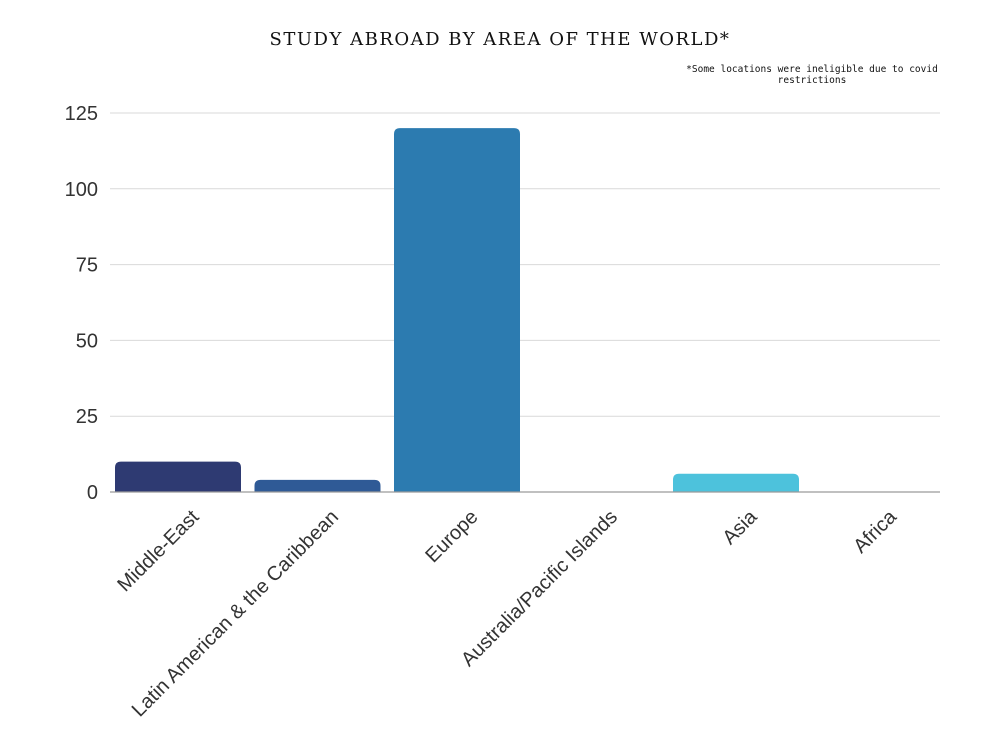 The height and width of the screenshot is (750, 1000). I want to click on y-tick-label: 75, so click(87, 266).